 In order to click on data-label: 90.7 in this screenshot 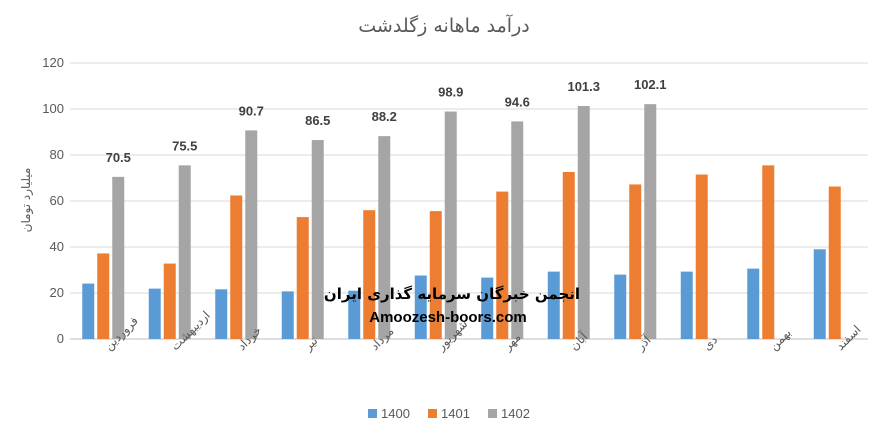, I will do `click(251, 110)`.